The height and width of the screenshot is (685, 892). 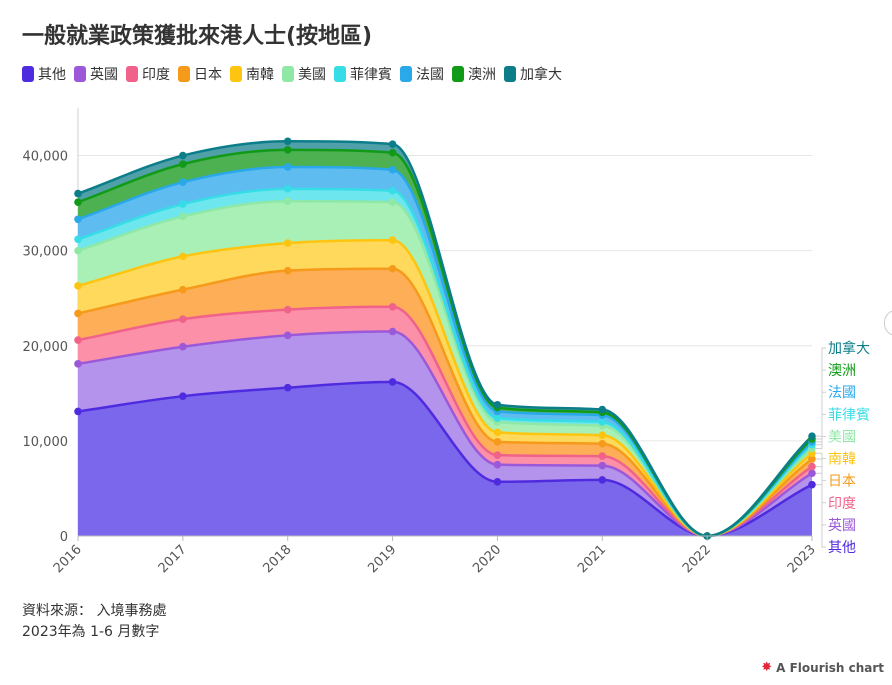 I want to click on legend-label: 印度, so click(x=156, y=75).